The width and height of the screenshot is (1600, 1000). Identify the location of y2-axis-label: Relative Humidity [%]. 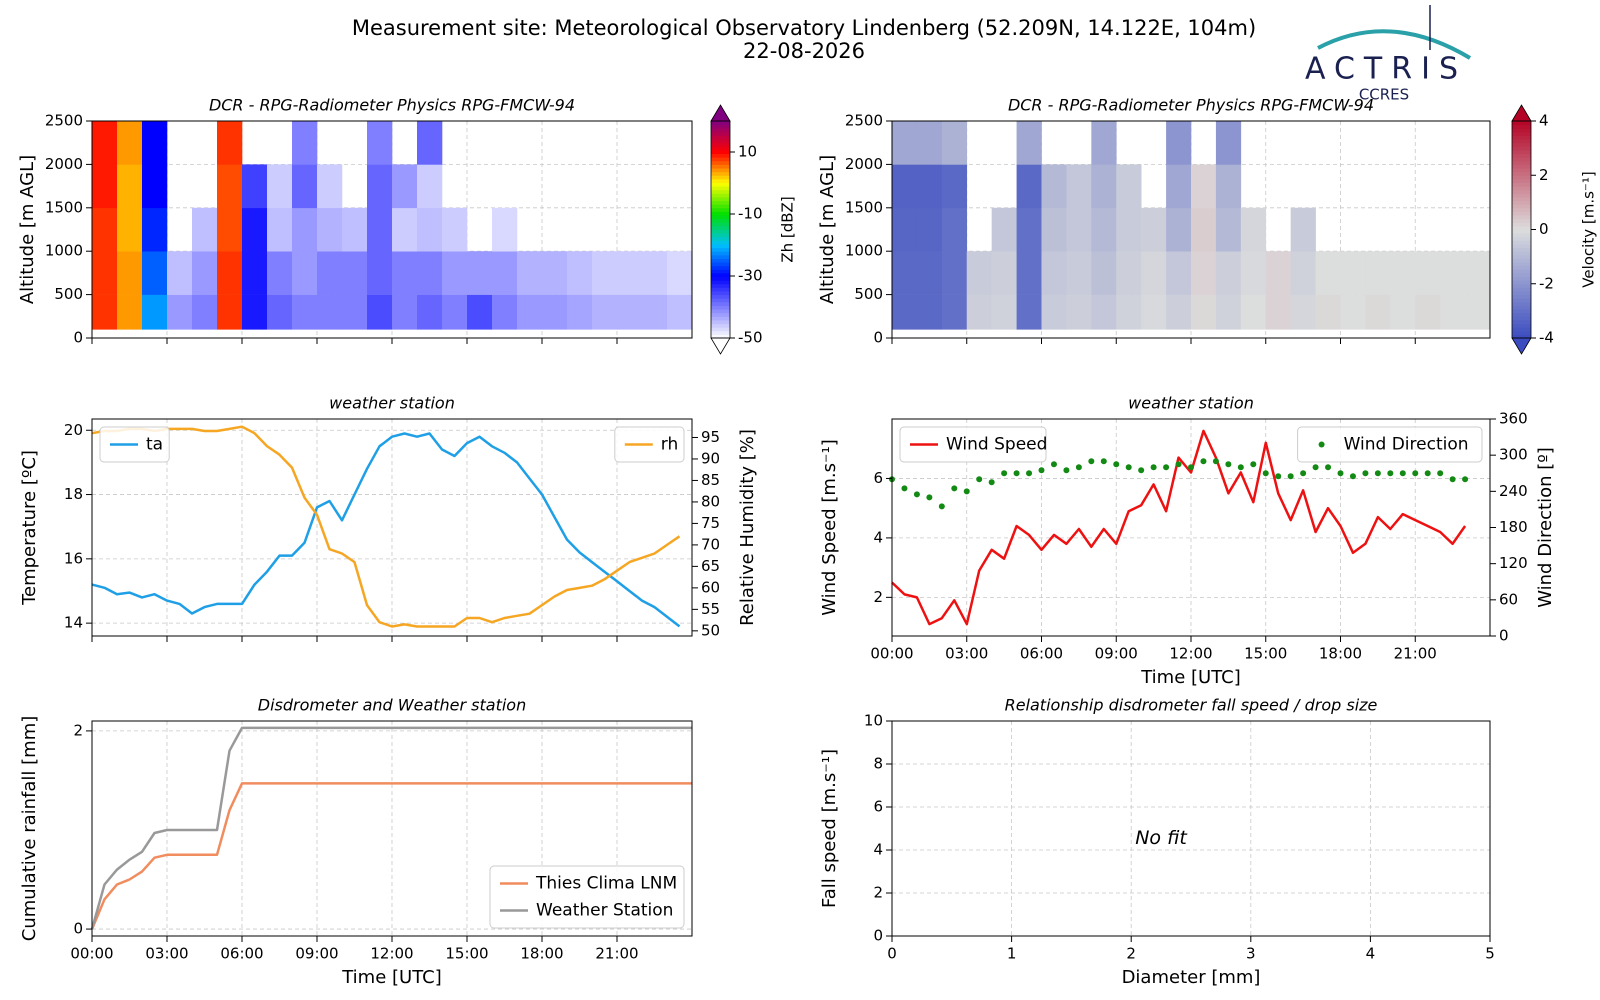
(747, 527).